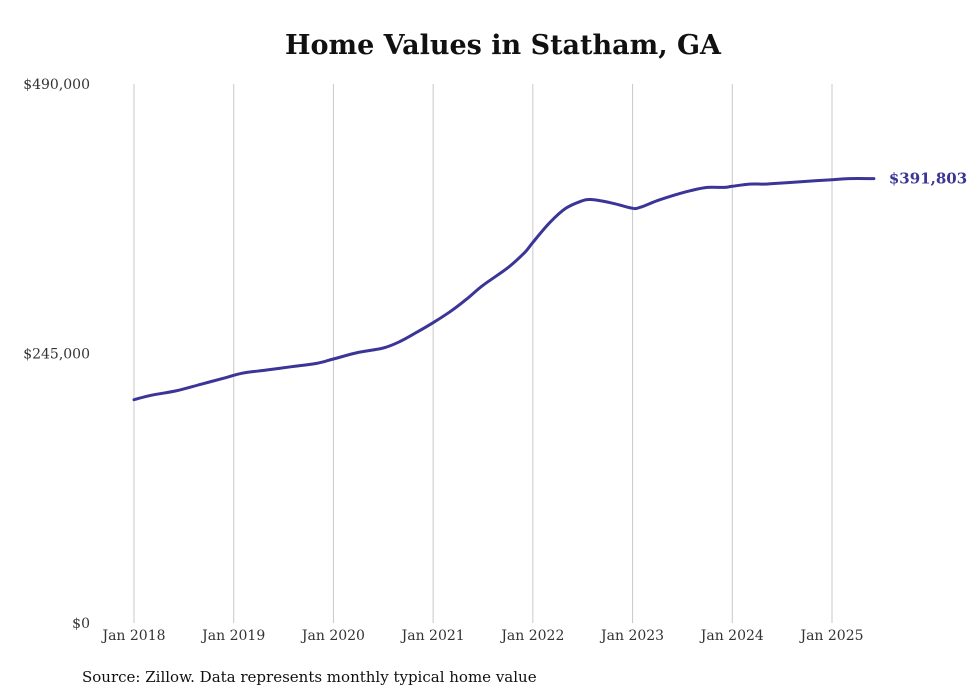 The height and width of the screenshot is (699, 980). I want to click on x-tick-label: Jan 2020, so click(332, 636).